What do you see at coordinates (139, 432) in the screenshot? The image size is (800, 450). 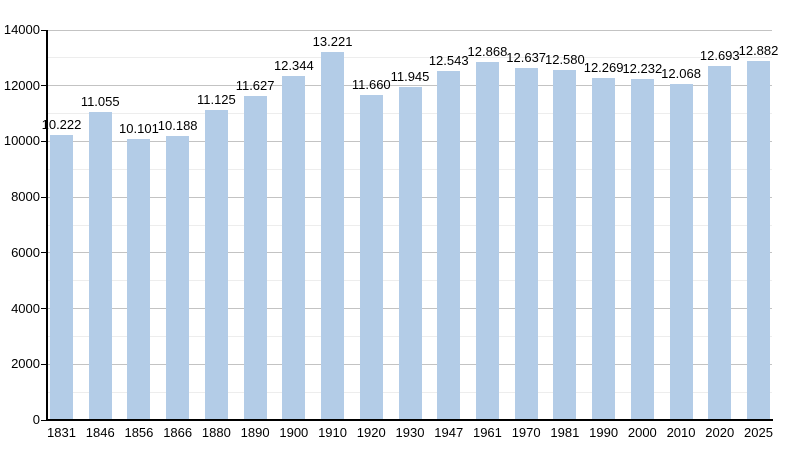 I see `x-axis-label: 1856` at bounding box center [139, 432].